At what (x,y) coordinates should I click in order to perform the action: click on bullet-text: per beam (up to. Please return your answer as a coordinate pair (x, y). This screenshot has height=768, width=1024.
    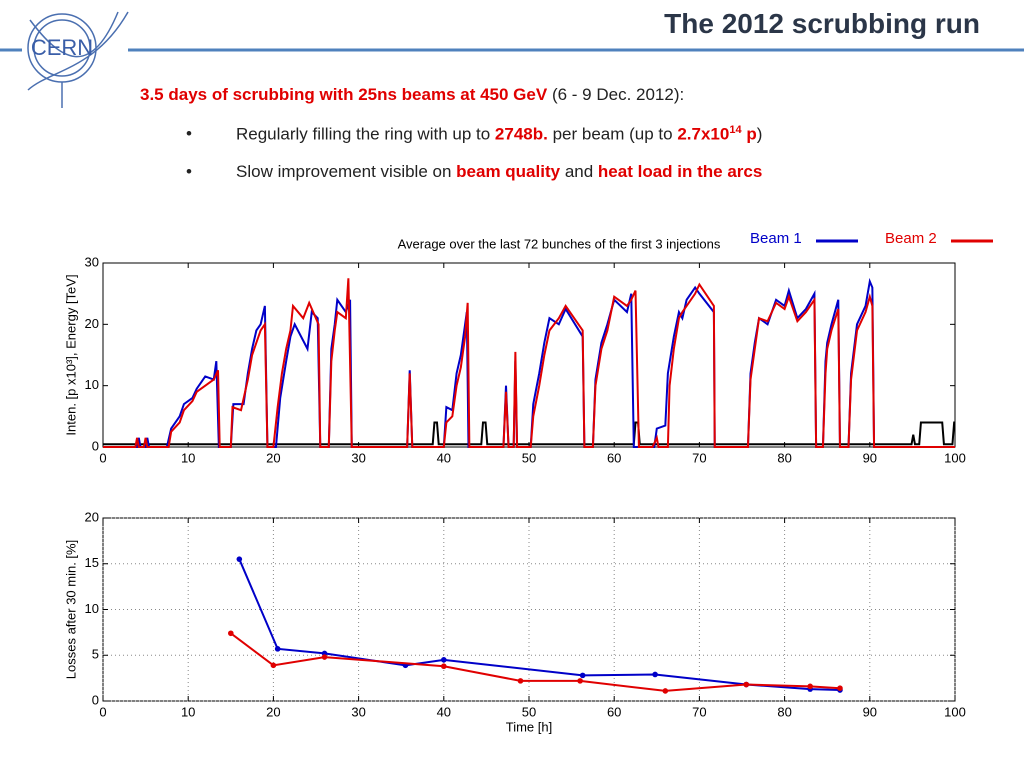
    Looking at the image, I should click on (612, 134).